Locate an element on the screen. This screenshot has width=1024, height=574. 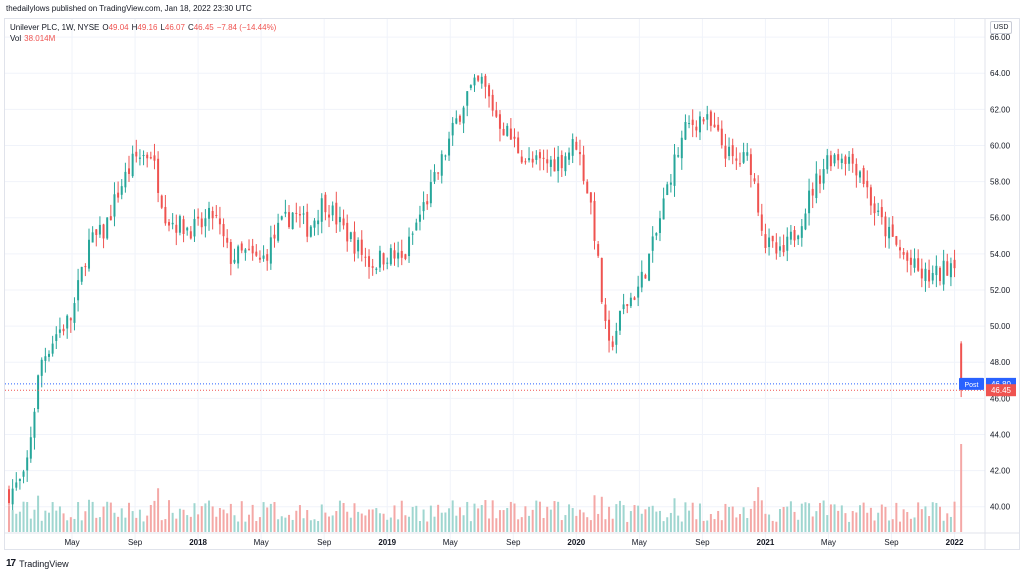
x-tick-label: May is located at coordinates (71, 542).